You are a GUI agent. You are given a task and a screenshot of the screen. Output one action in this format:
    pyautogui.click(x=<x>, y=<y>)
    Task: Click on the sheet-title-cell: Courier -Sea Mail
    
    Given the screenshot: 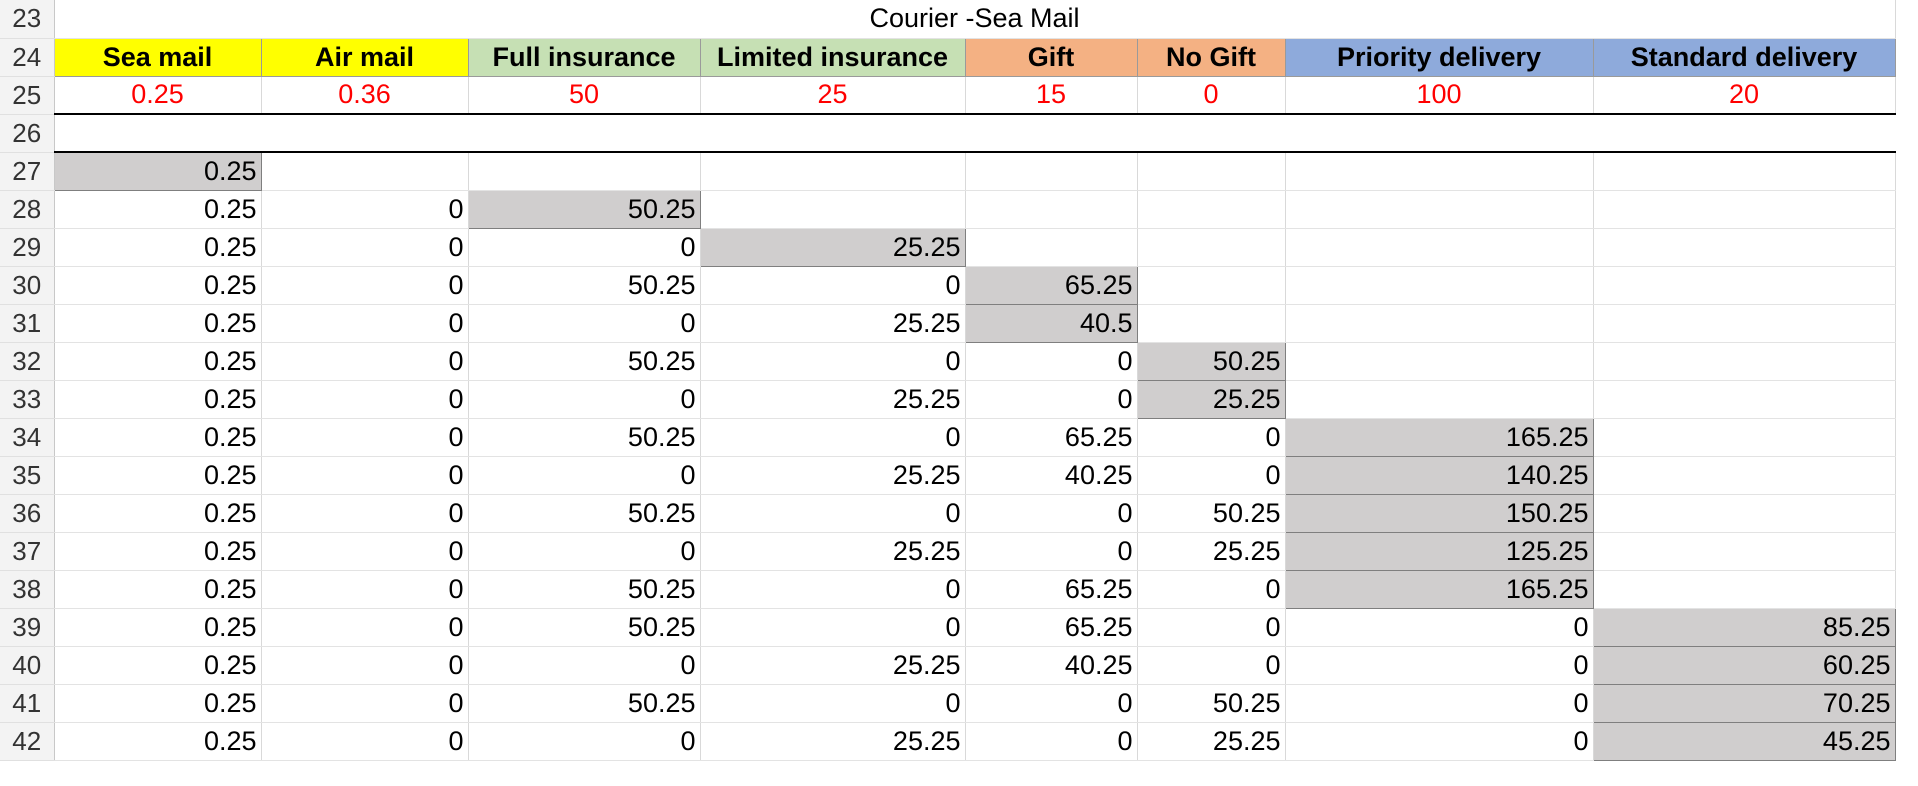 What is the action you would take?
    pyautogui.click(x=975, y=19)
    